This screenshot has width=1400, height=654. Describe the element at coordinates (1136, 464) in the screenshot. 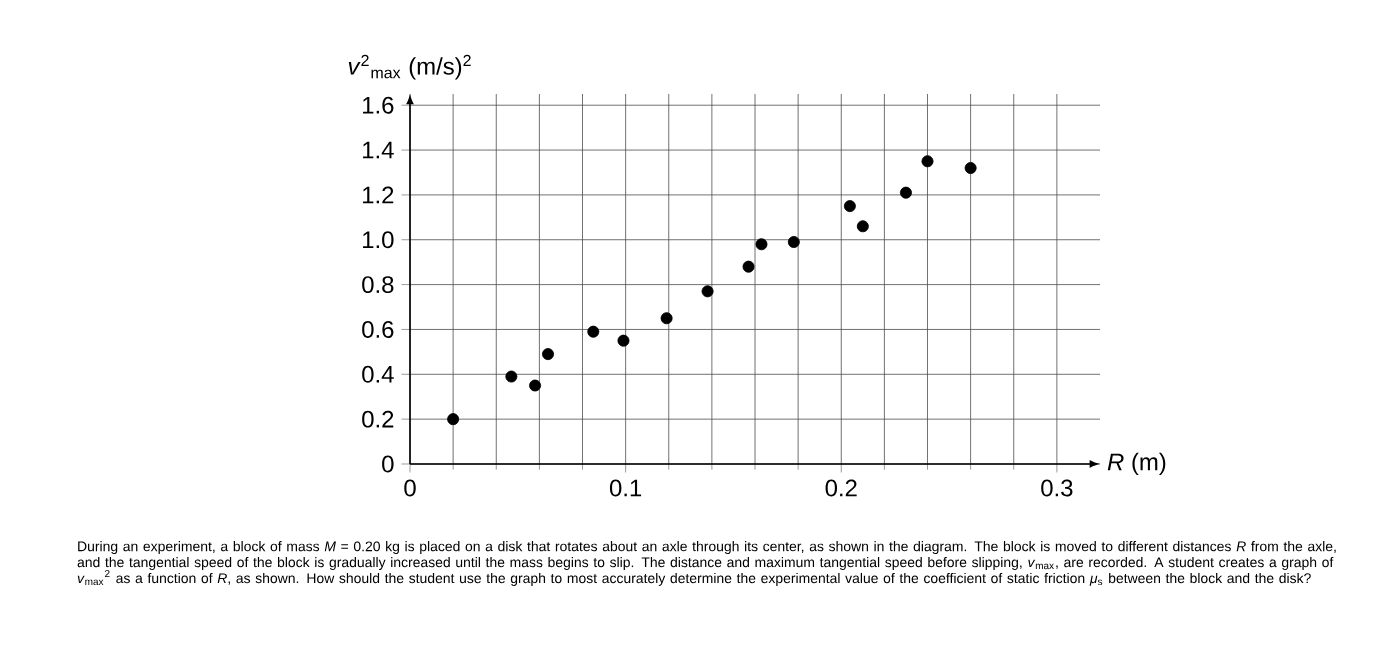

I see `x-axis-title: R (m)` at that location.